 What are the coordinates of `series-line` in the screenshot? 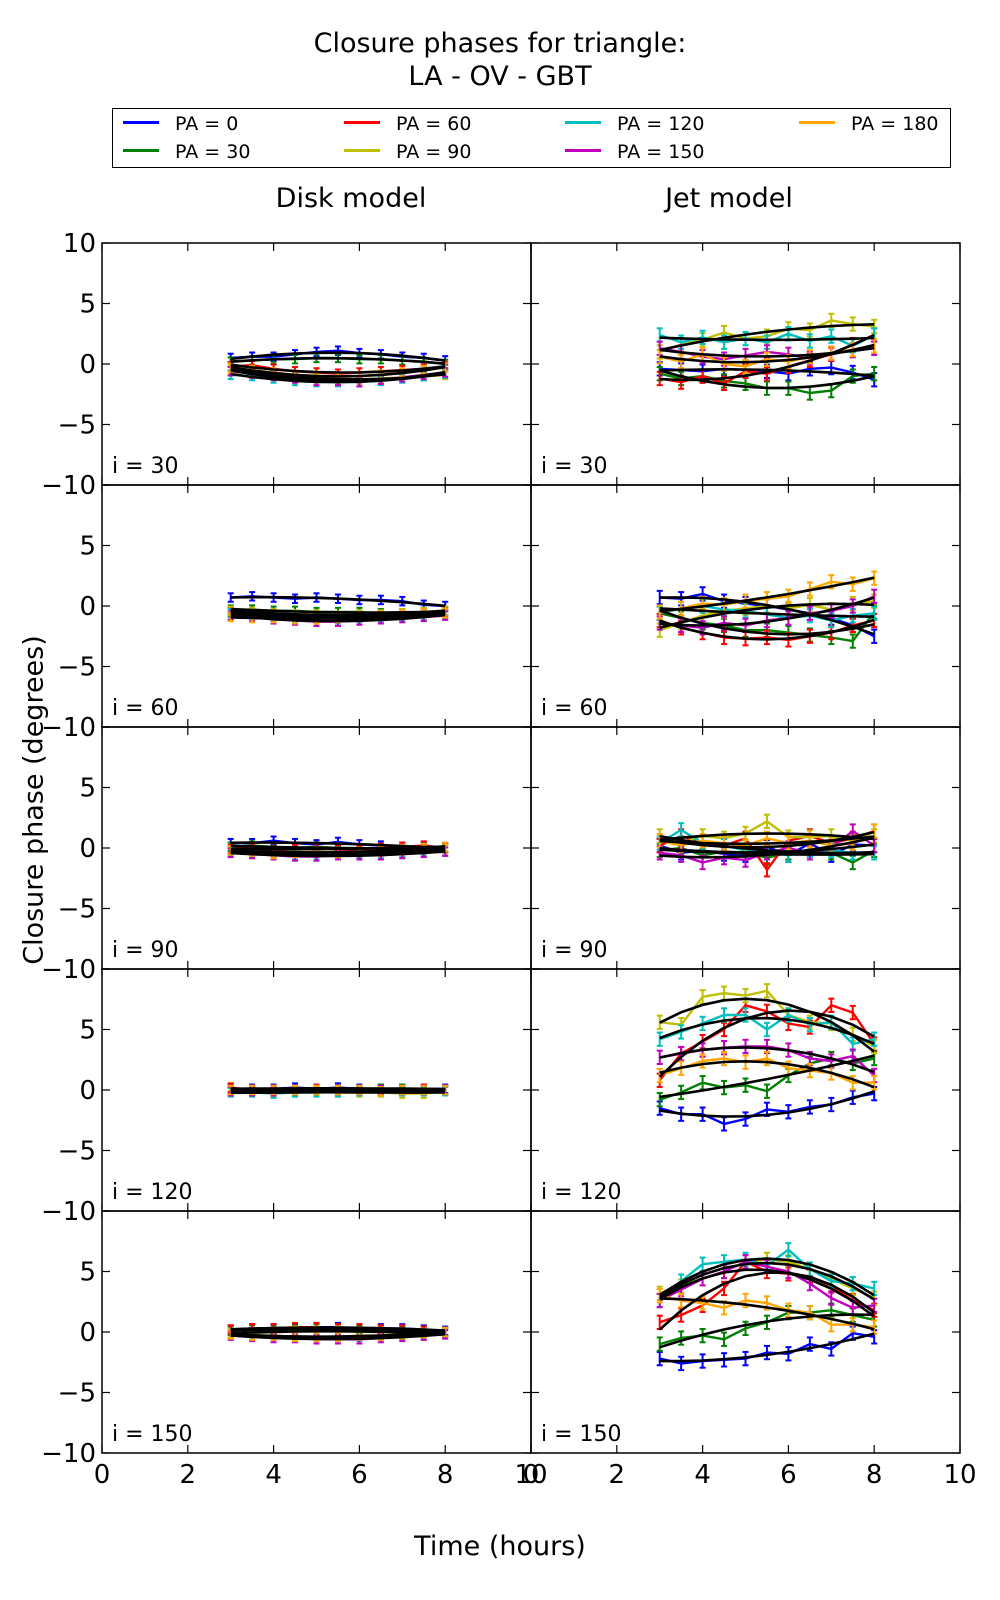 It's located at (767, 1311).